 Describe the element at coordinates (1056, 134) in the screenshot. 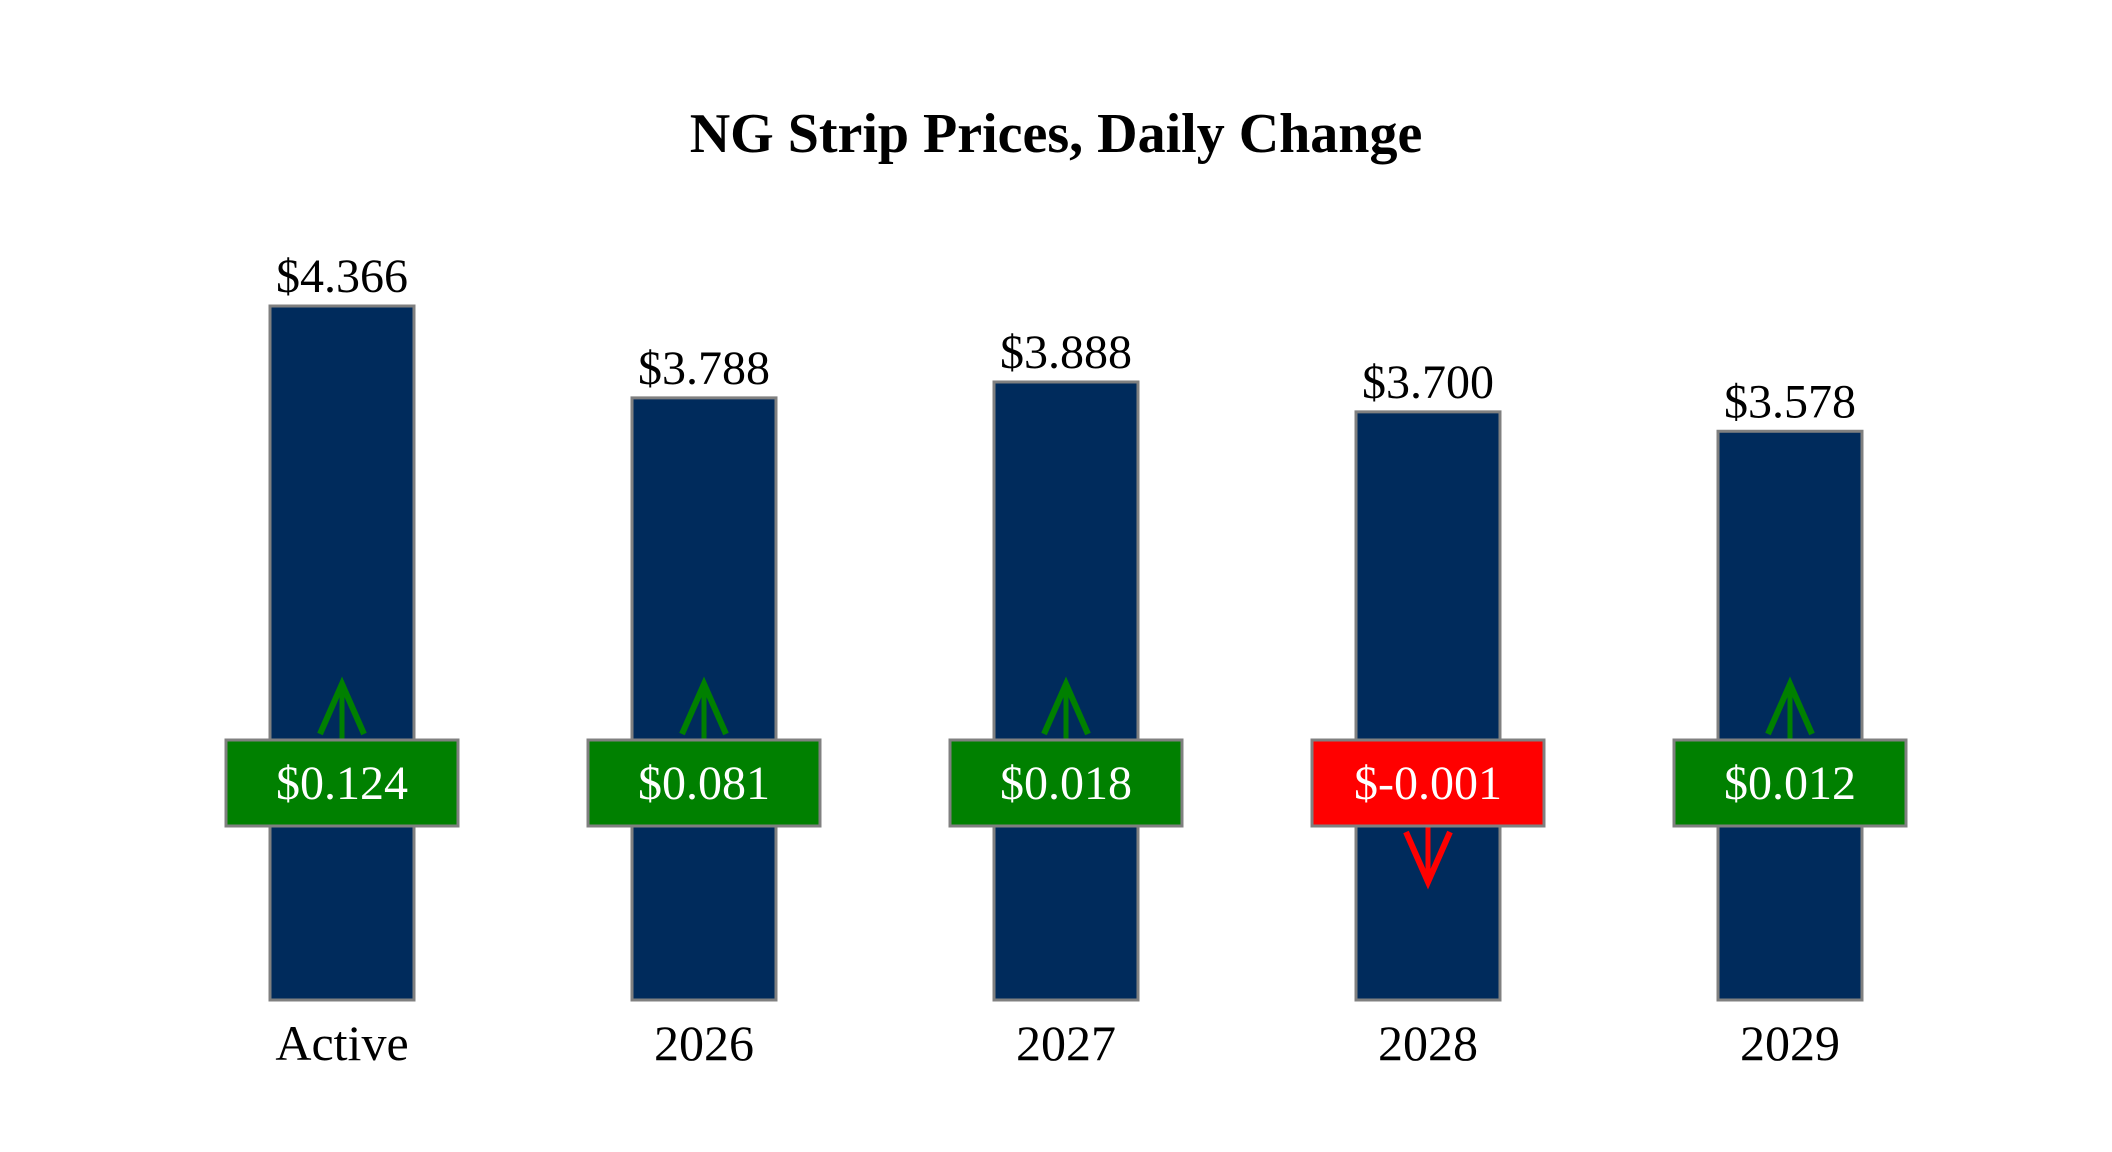

I see `chart-title: NG Strip Prices, Daily Change` at that location.